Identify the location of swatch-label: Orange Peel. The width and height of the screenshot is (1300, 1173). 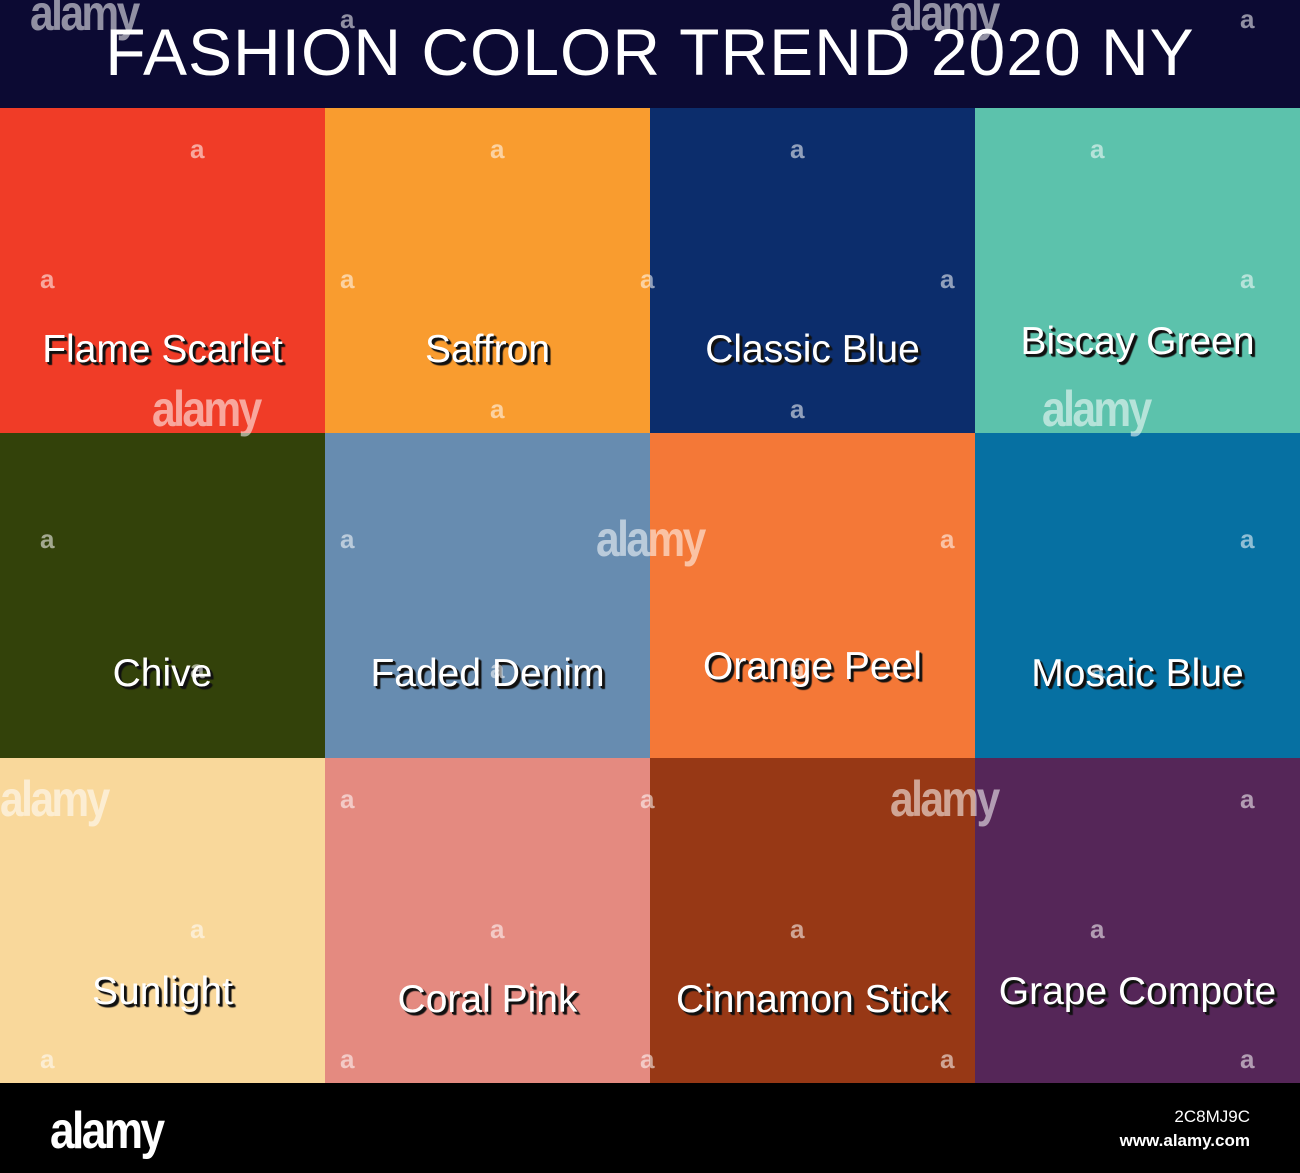
(812, 666).